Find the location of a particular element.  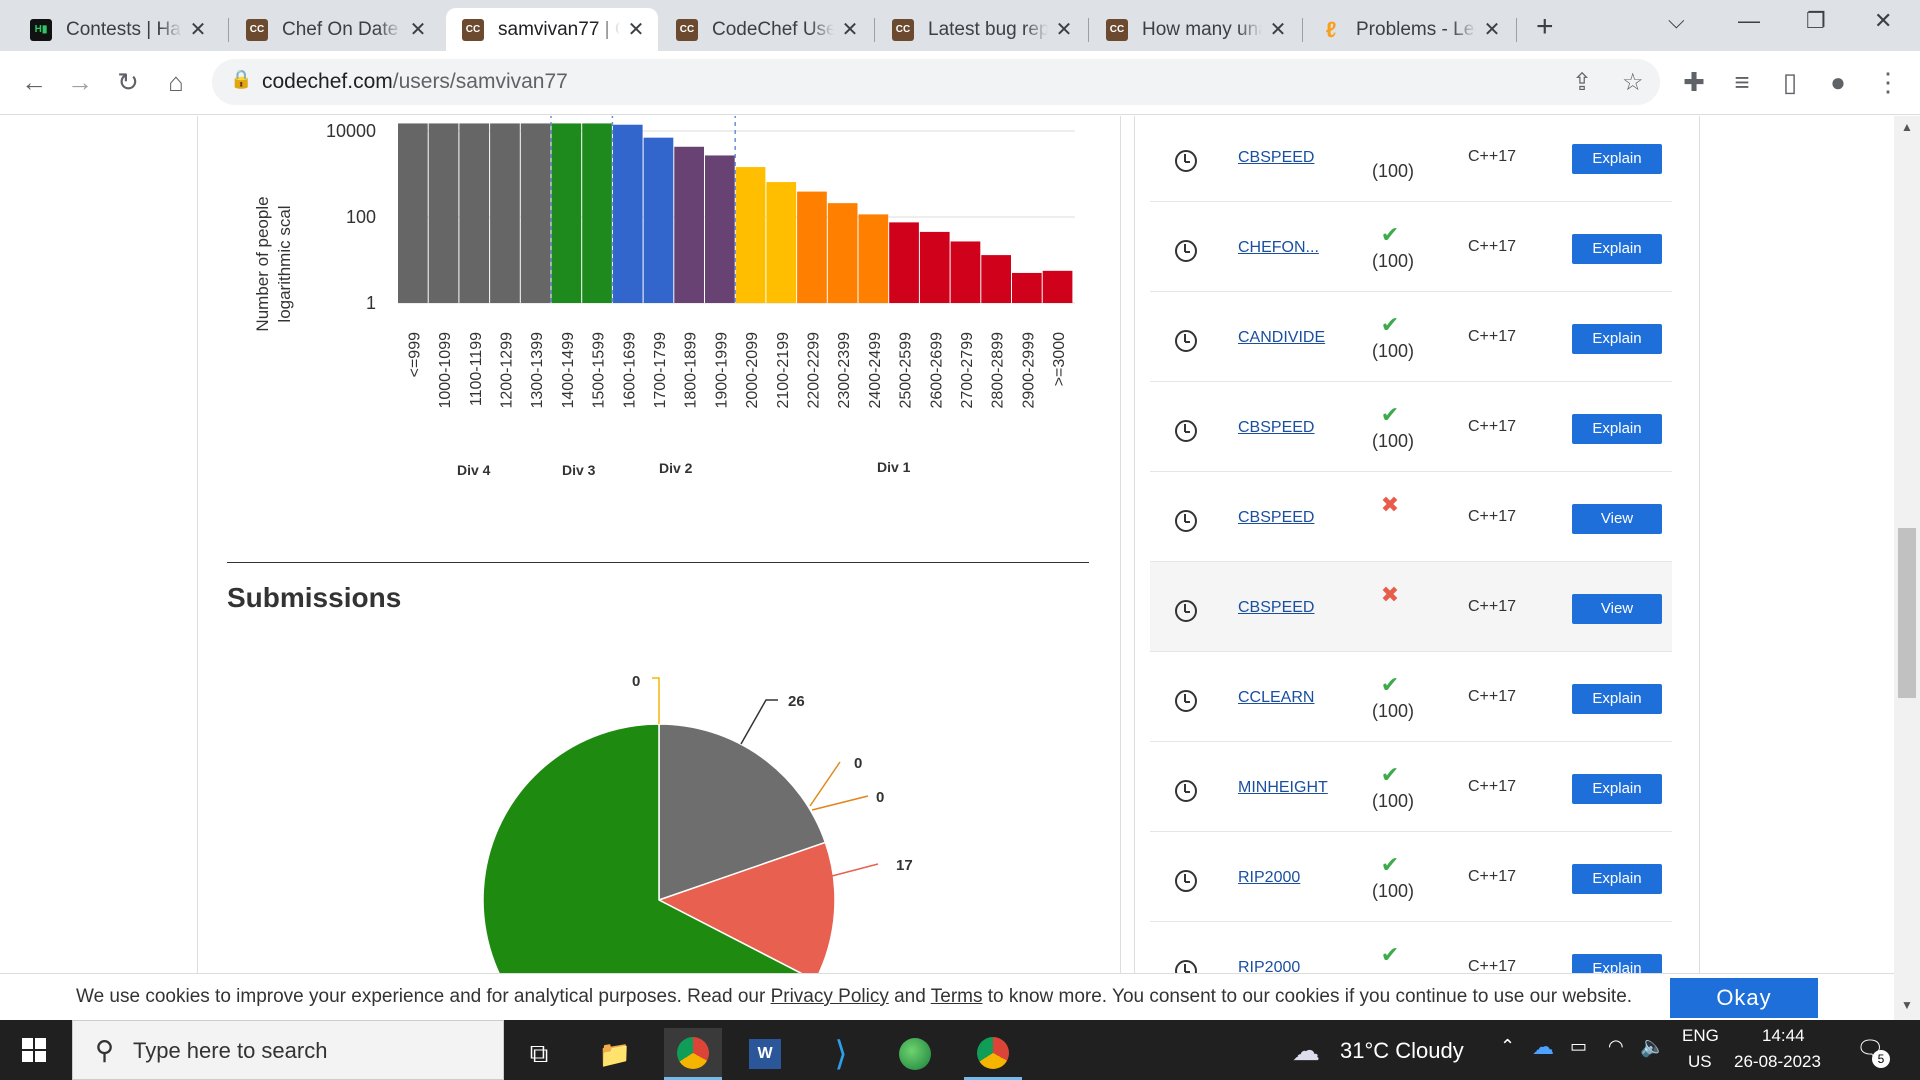

submission-language: C++17 is located at coordinates (1492, 876).